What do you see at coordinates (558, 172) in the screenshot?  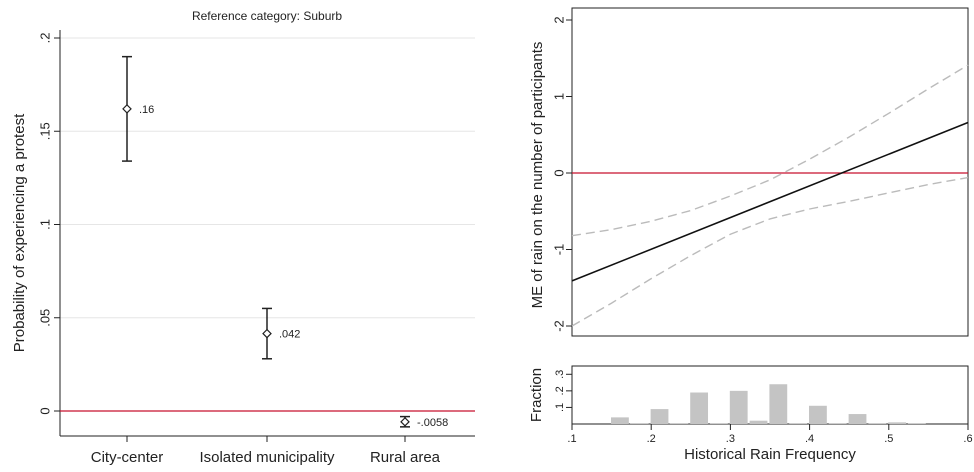 I see `right-top-y-tick-label: 0` at bounding box center [558, 172].